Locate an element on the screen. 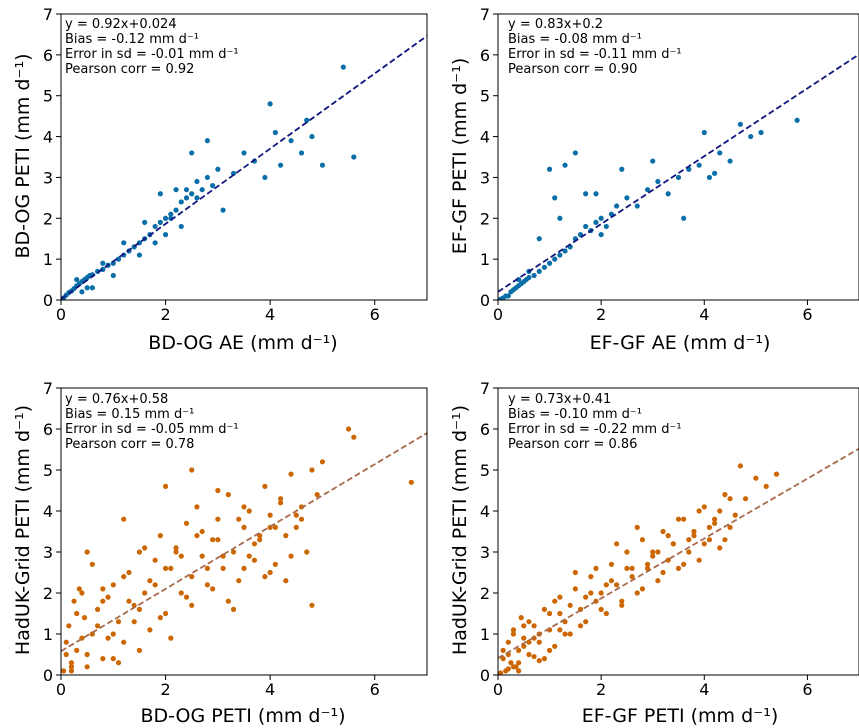  bias-annotation: Bias = 0.15 mm d⁻¹ is located at coordinates (129, 414).